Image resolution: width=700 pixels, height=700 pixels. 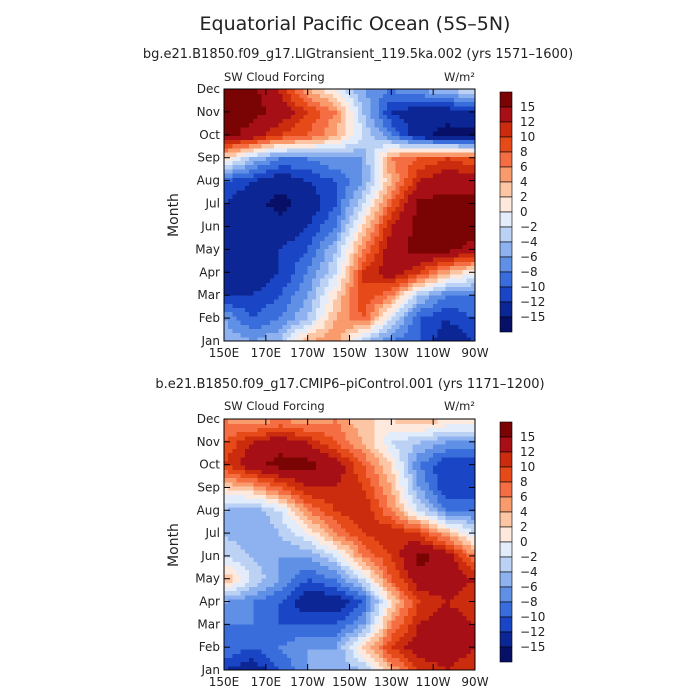 I want to click on y-tick-label: Apr, so click(x=209, y=272).